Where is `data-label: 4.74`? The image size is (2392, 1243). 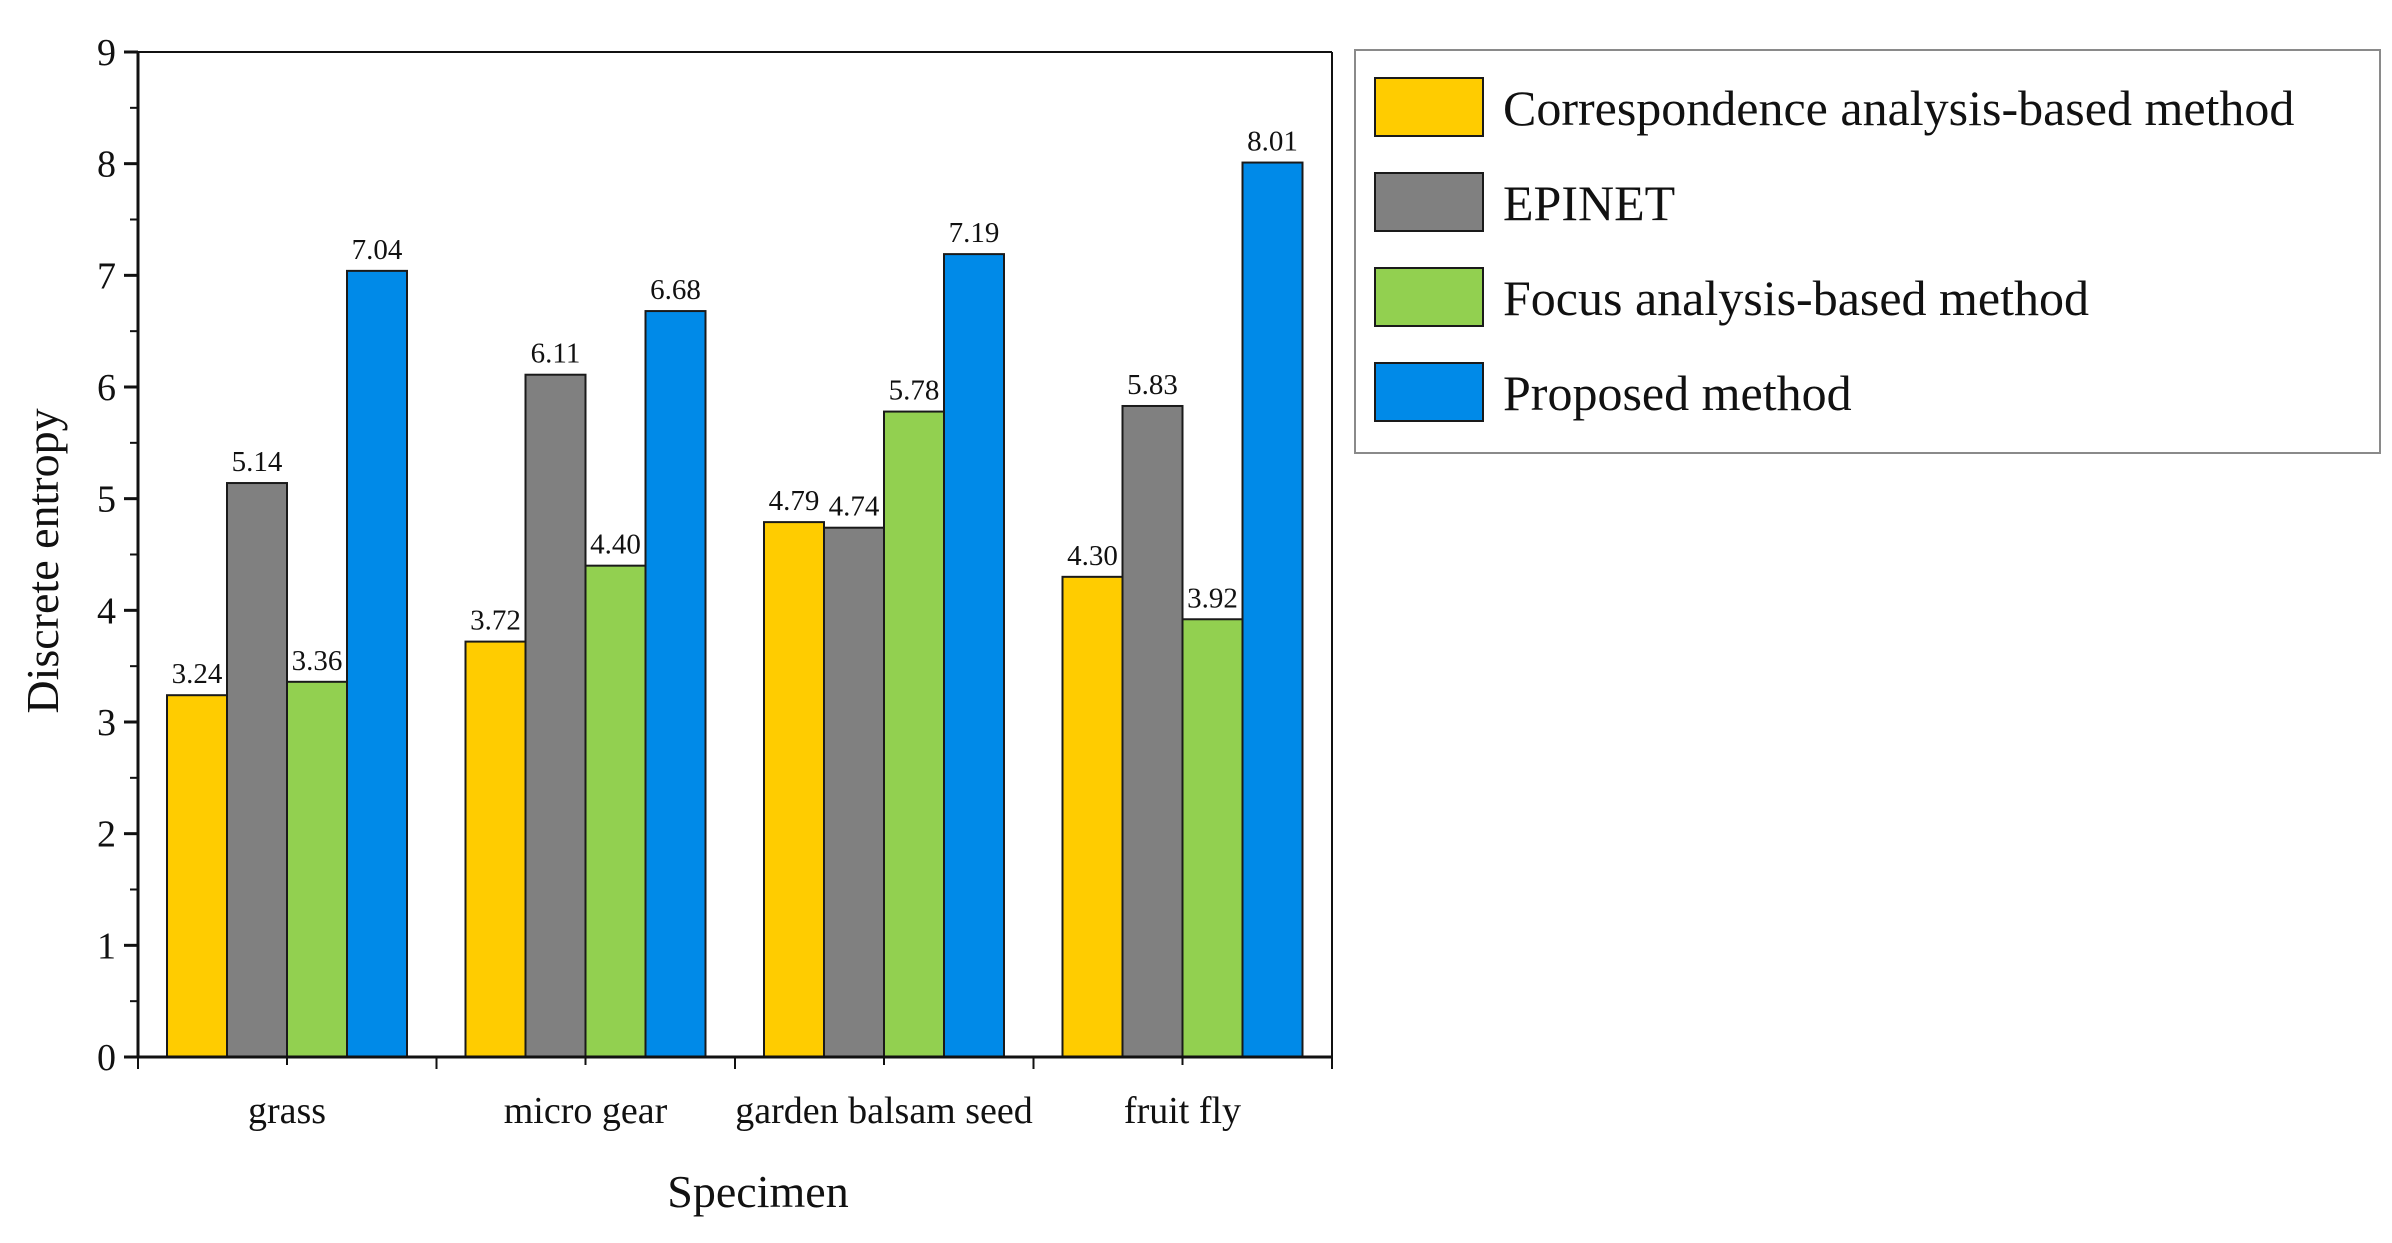
data-label: 4.74 is located at coordinates (854, 507).